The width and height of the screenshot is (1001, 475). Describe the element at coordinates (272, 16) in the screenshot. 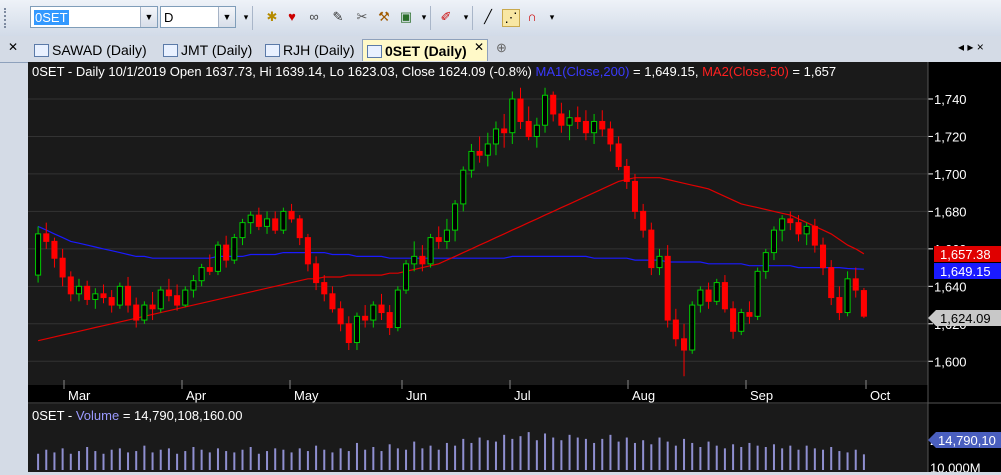

I see `settings-icon: ✱` at that location.